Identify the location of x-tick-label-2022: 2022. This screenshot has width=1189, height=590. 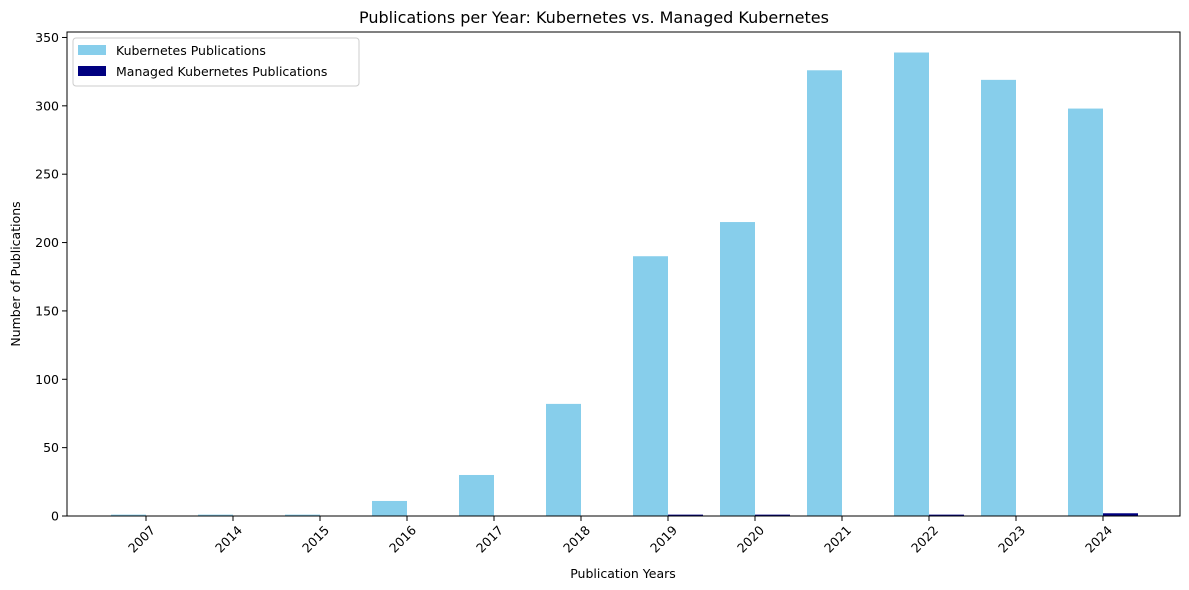
(924, 539).